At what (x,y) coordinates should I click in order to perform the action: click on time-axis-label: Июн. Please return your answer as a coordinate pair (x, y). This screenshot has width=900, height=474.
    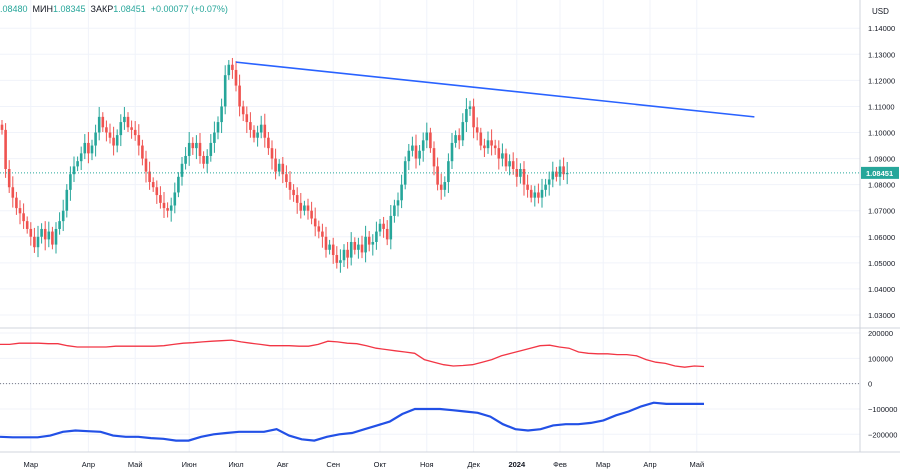
    Looking at the image, I should click on (189, 464).